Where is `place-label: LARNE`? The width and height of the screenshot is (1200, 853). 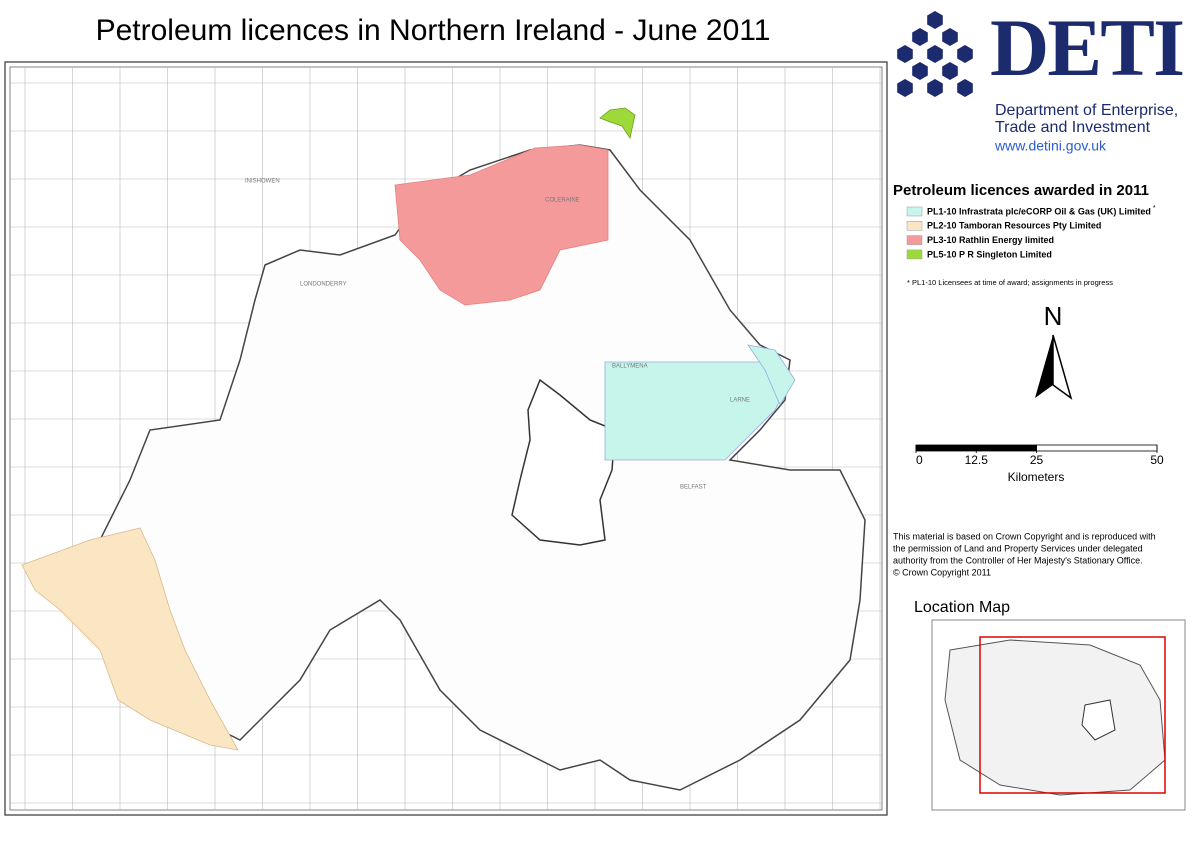 place-label: LARNE is located at coordinates (740, 401).